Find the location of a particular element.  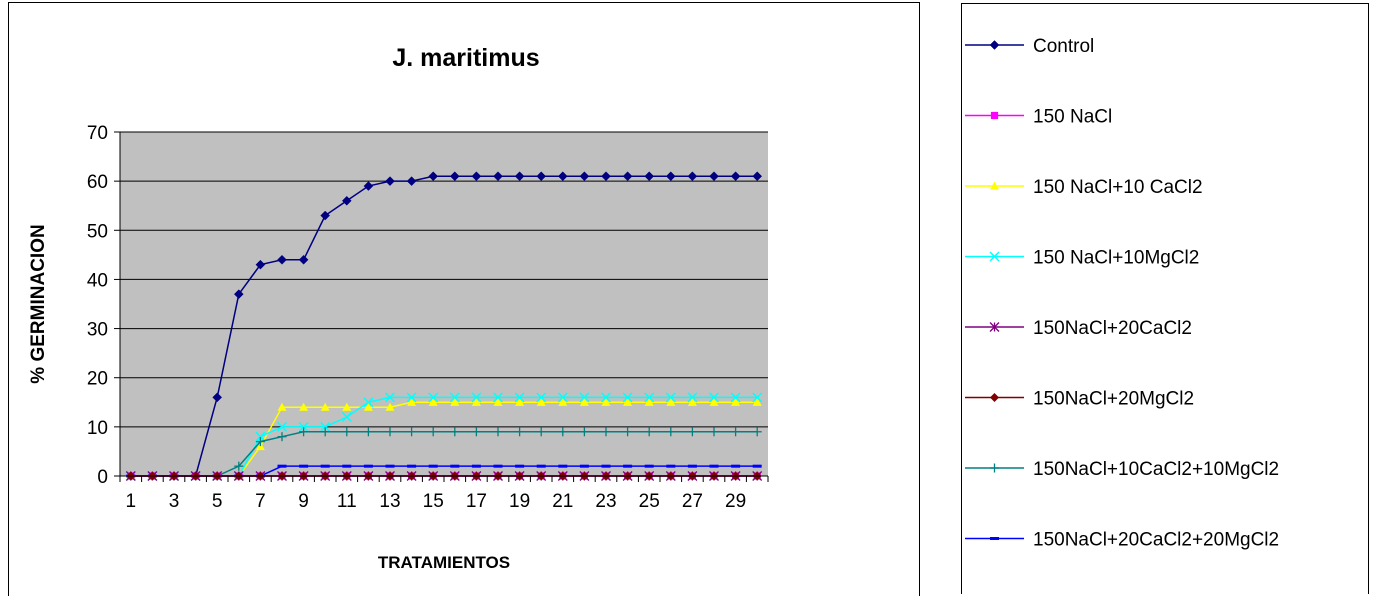

x-tick-label: 29 is located at coordinates (735, 501).